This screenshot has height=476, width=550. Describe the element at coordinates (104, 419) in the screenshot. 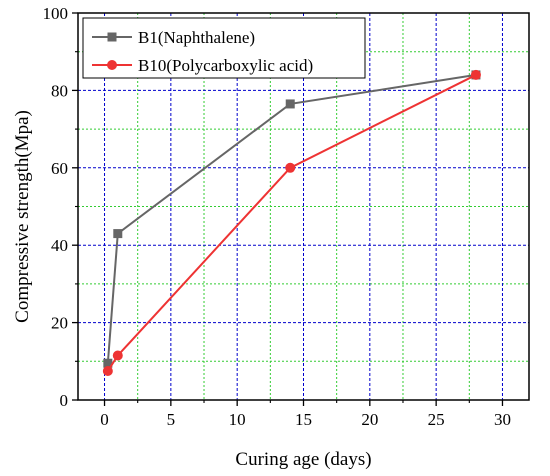

I see `x-tick-label: 0` at that location.